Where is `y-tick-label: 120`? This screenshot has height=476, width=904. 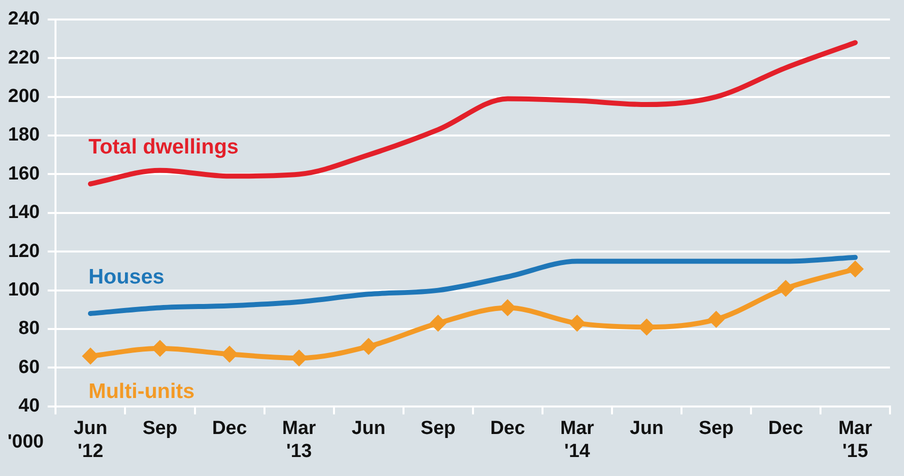
y-tick-label: 120 is located at coordinates (24, 251).